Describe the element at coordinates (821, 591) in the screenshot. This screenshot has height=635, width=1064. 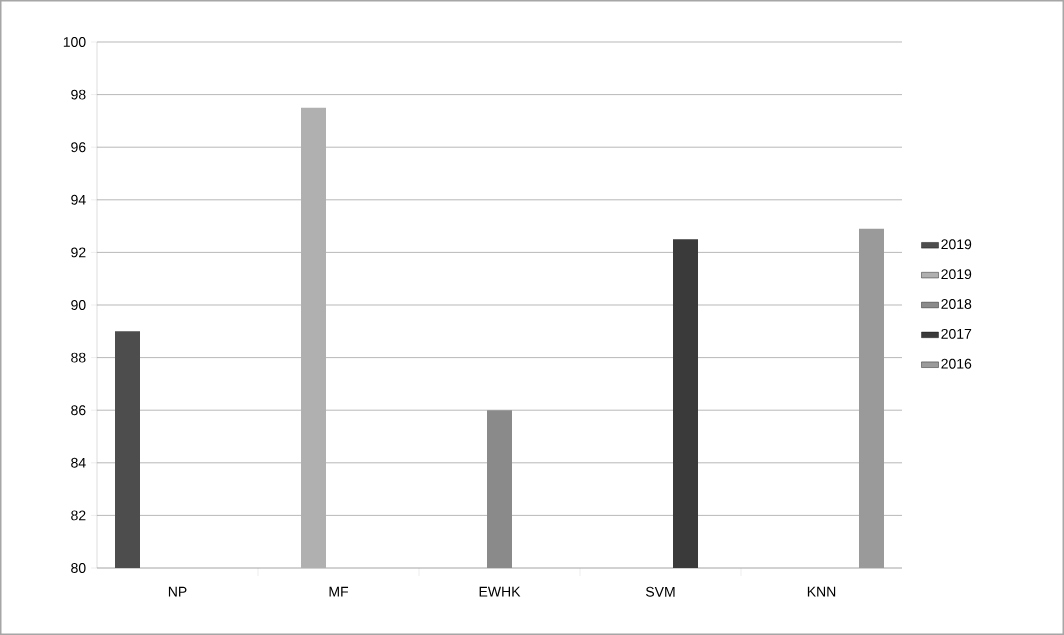
I see `x-tick-label: KNN` at that location.